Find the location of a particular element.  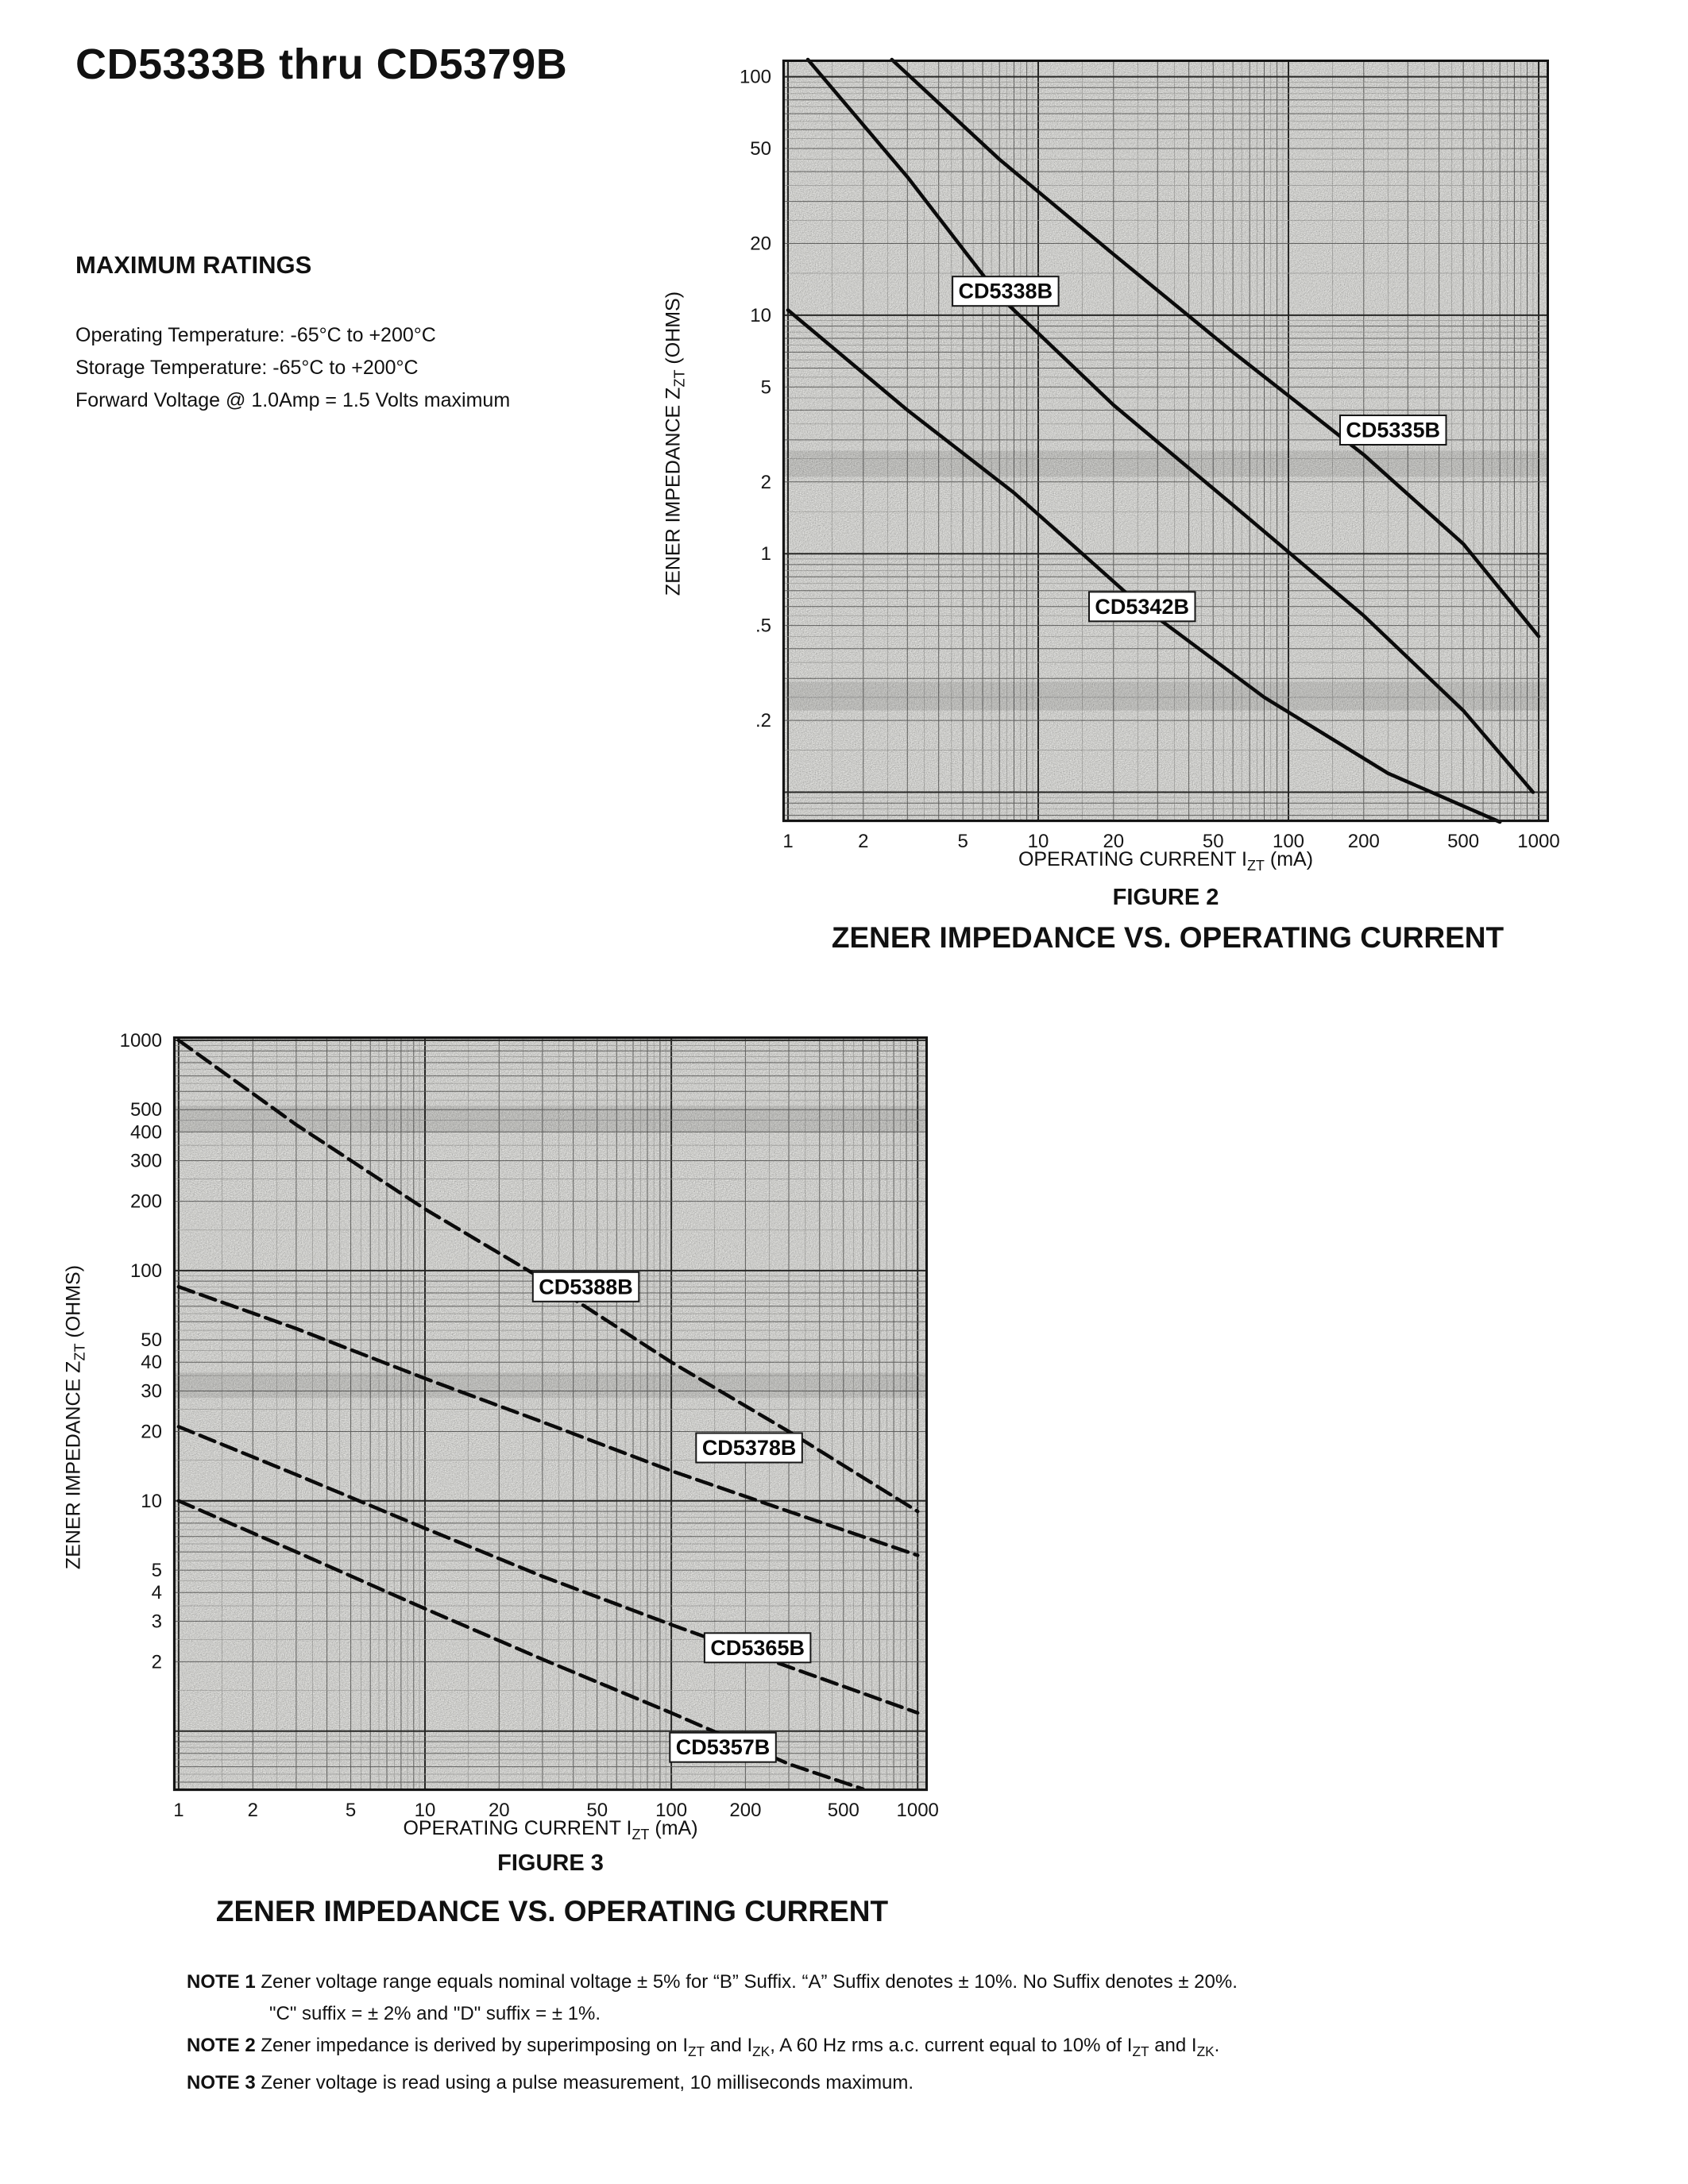

y-tick-label: 1000 is located at coordinates (141, 1040).